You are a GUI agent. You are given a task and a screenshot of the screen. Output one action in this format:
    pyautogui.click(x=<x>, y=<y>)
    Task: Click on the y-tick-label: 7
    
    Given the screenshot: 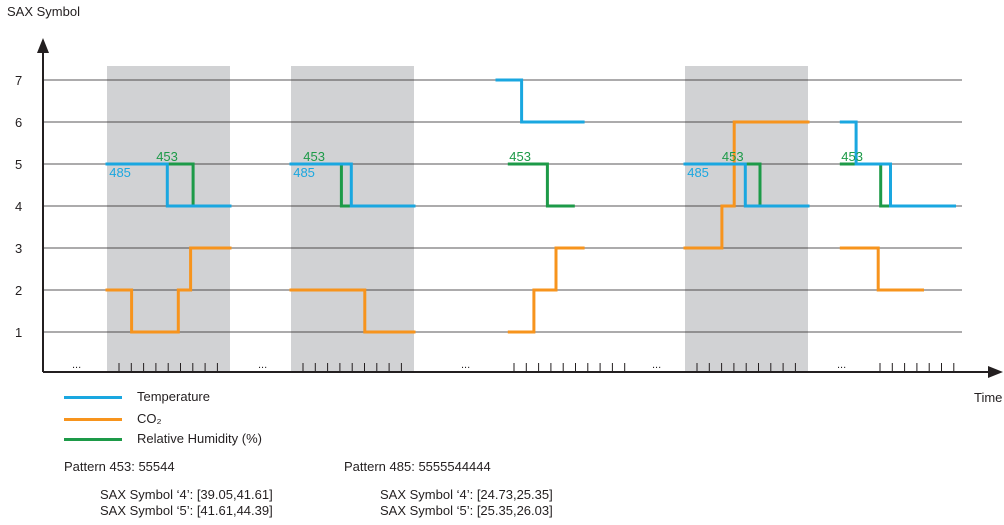 What is the action you would take?
    pyautogui.click(x=18, y=80)
    